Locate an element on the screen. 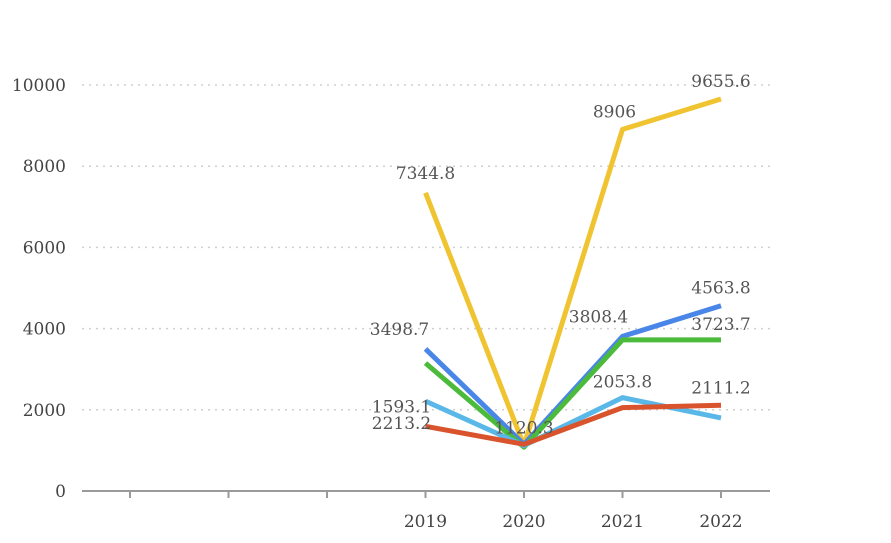 This screenshot has height=543, width=891. x-tick-label: 2019 is located at coordinates (425, 522).